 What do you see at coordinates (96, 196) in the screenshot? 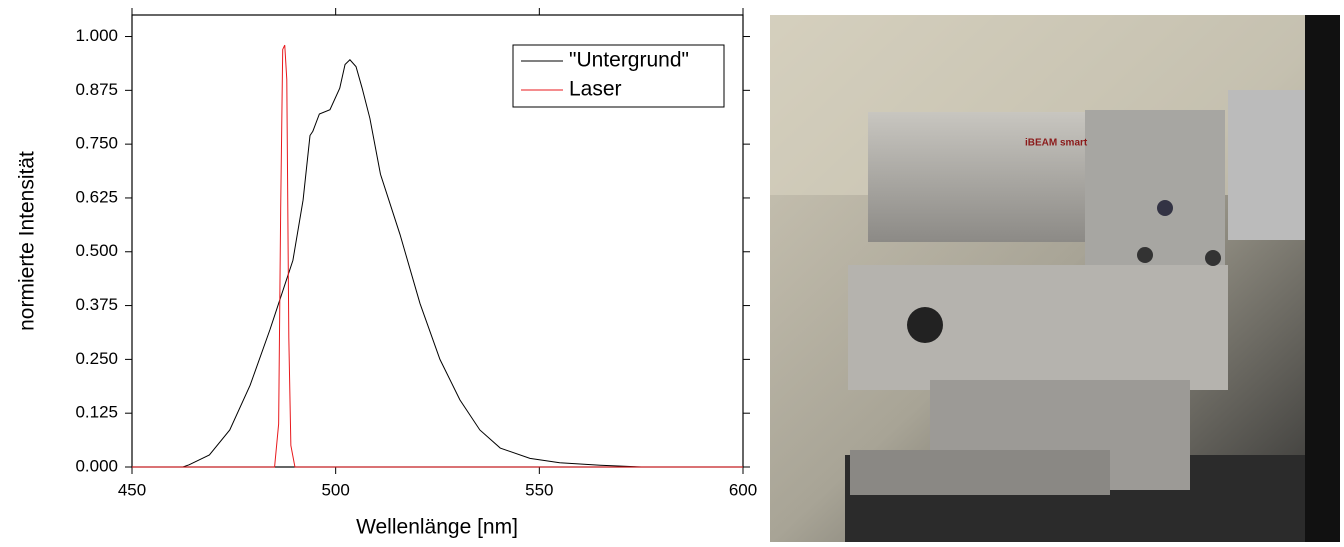
I see `y-tick-label: 0.625` at bounding box center [96, 196].